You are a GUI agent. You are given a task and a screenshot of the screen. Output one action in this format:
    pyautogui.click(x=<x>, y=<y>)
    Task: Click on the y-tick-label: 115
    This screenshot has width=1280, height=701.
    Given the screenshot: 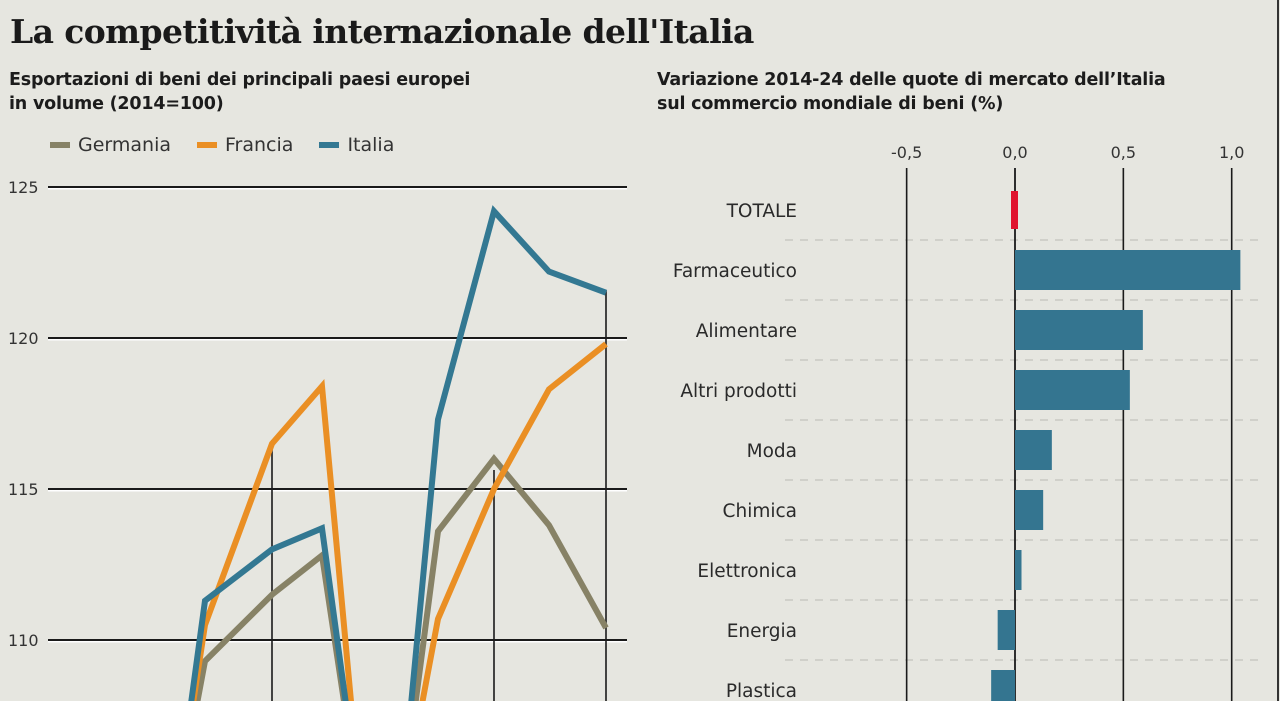 What is the action you would take?
    pyautogui.click(x=23, y=489)
    